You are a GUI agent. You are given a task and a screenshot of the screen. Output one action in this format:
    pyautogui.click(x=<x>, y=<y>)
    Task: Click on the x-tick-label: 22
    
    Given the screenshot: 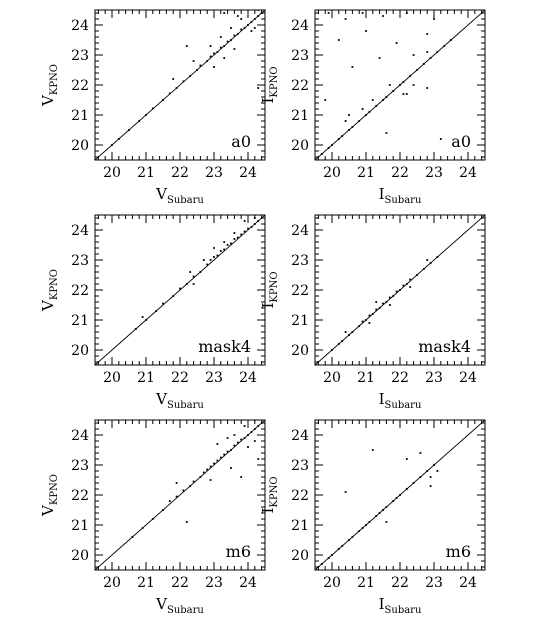 What is the action you would take?
    pyautogui.click(x=400, y=378)
    